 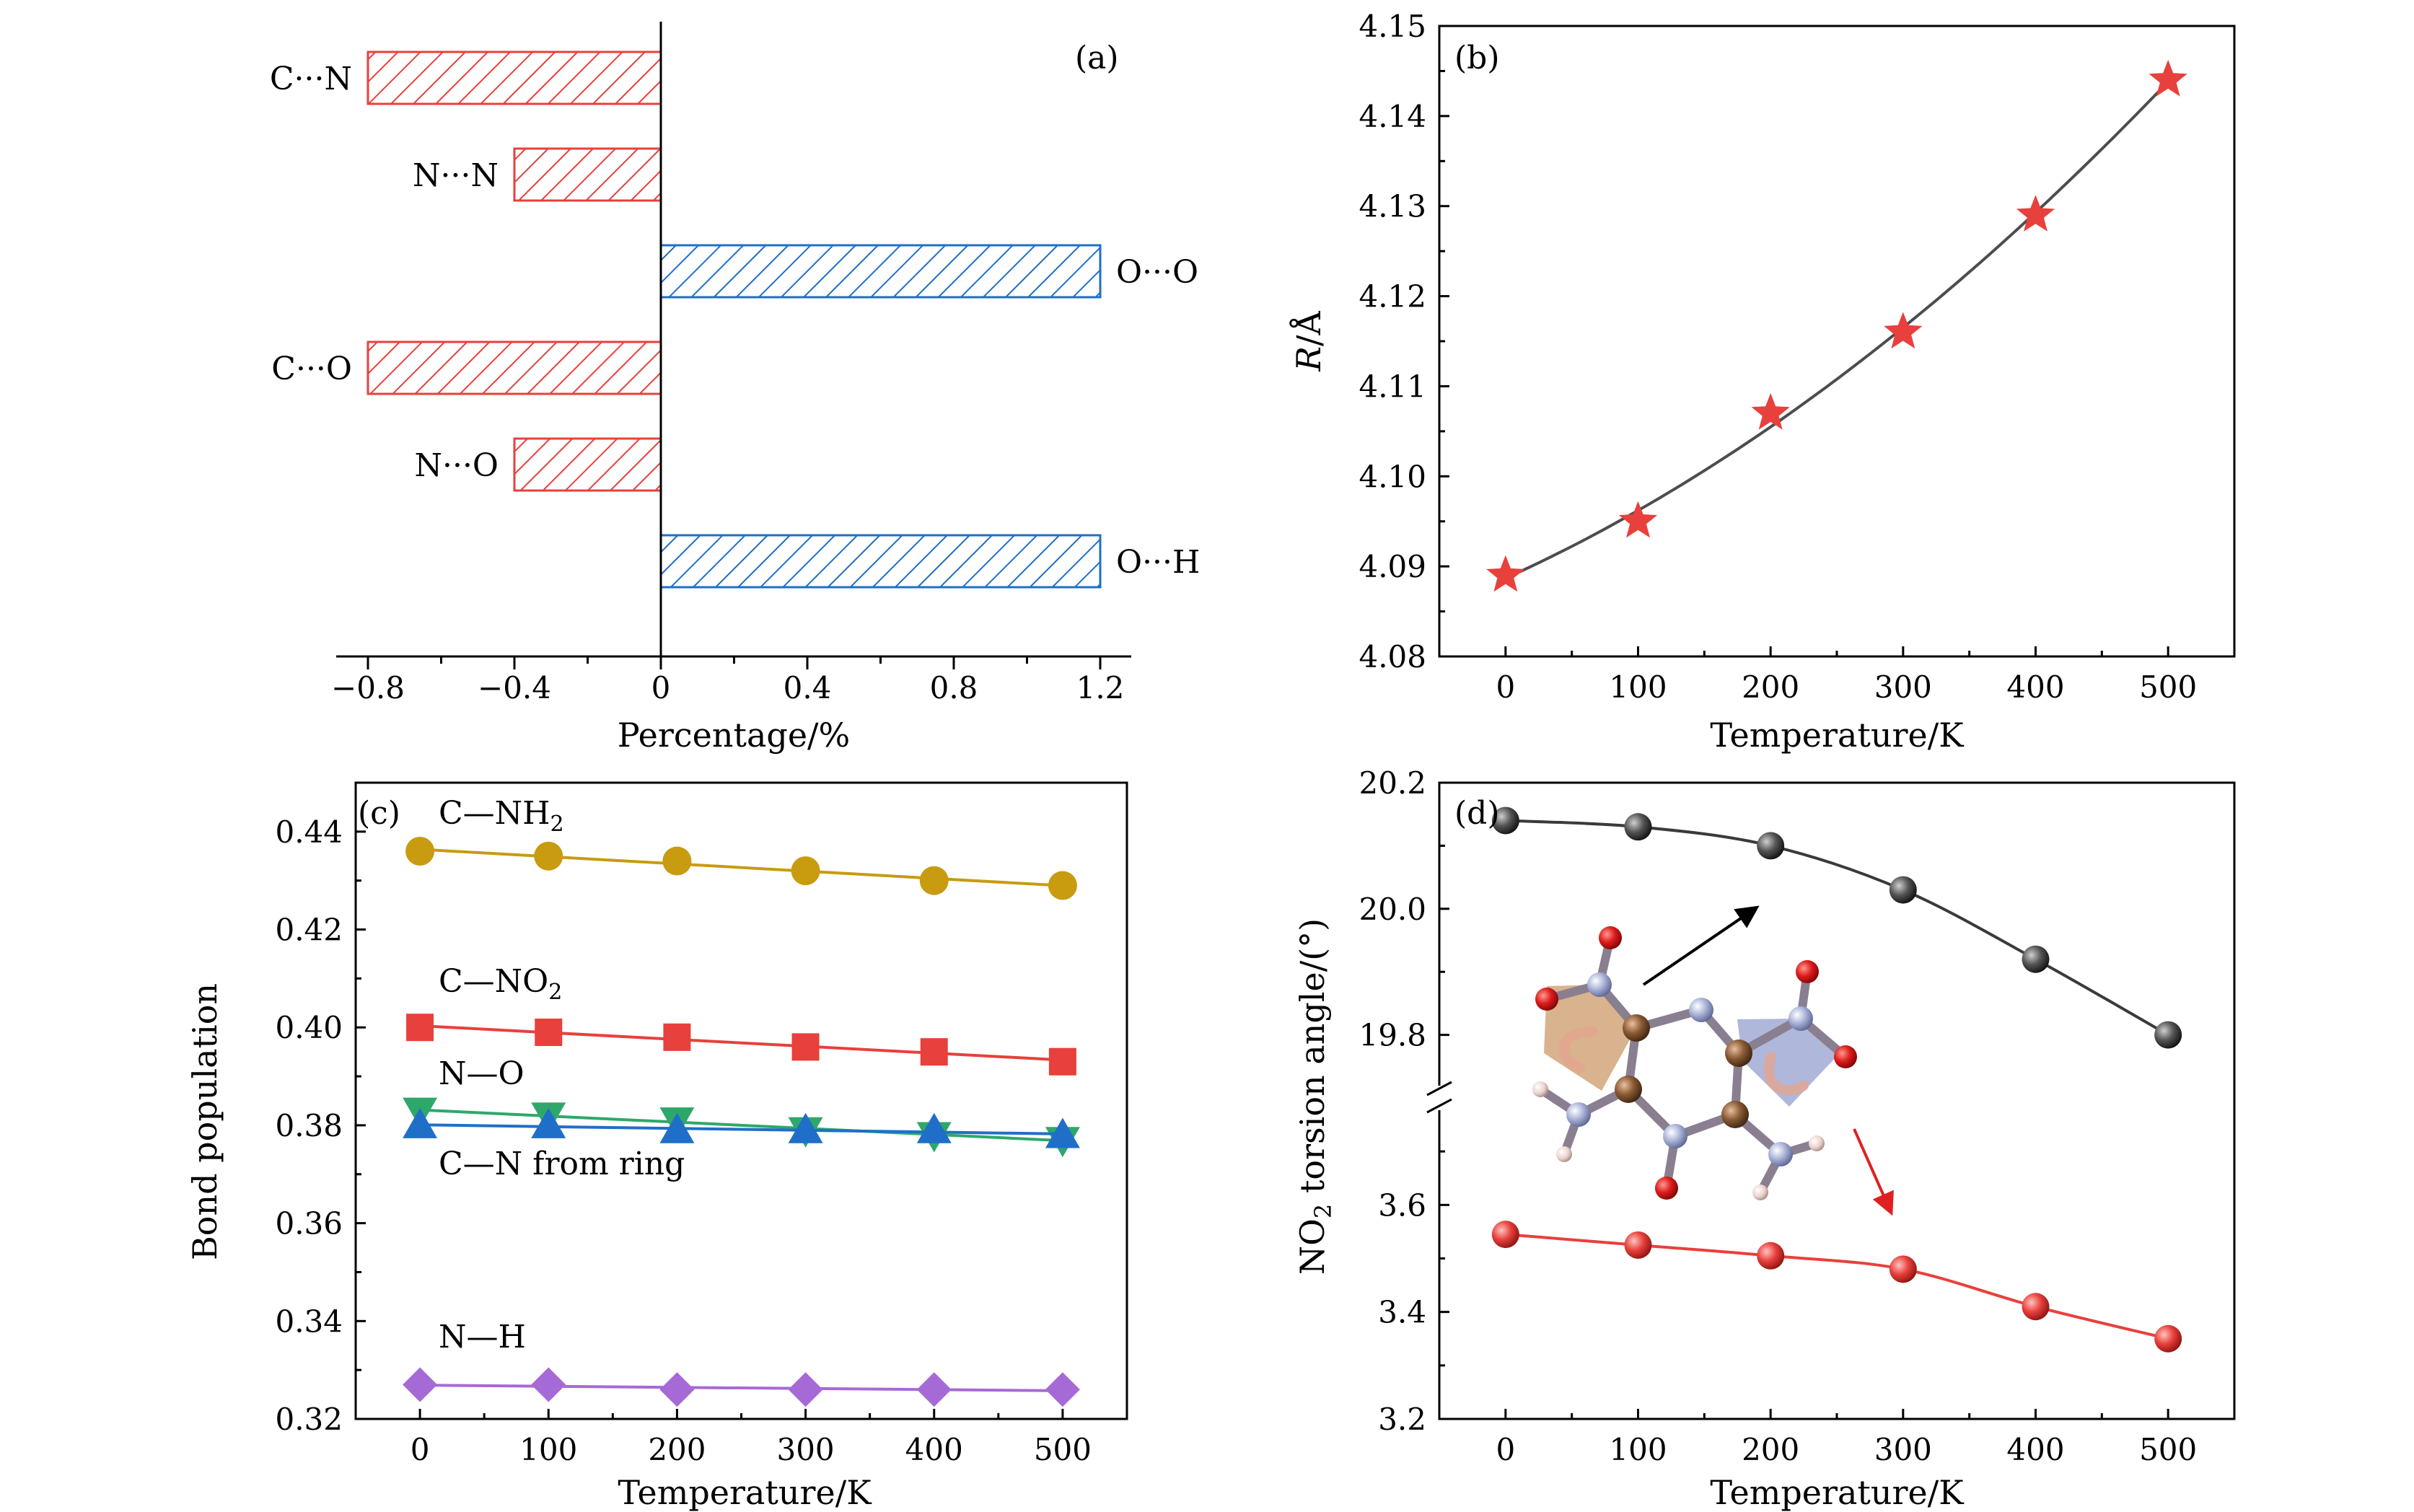 I want to click on rotation-arrow-right-icon, so click(x=1786, y=1074).